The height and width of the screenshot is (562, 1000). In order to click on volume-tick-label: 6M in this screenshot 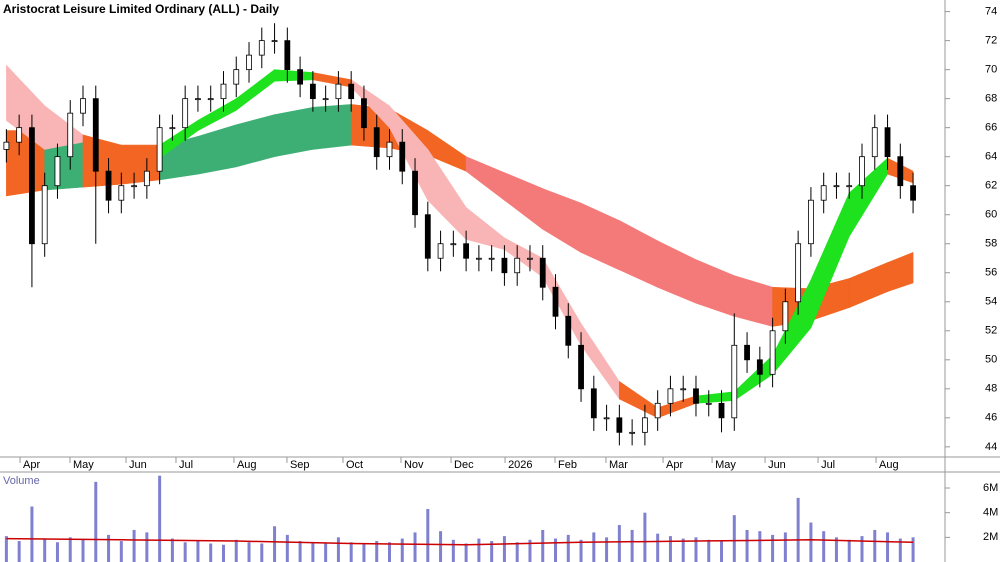, I will do `click(990, 488)`.